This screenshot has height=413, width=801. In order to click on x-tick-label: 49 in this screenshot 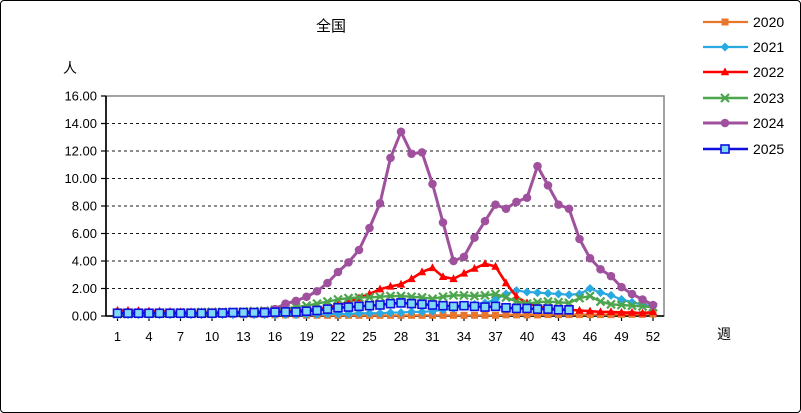, I will do `click(621, 336)`.